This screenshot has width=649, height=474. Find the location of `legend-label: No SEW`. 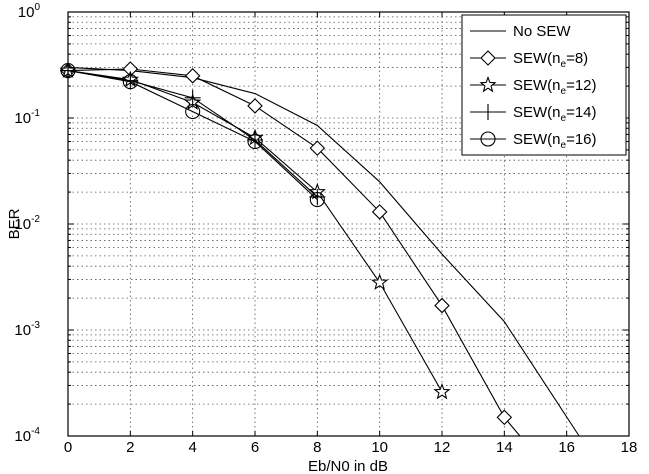

legend-label: No SEW is located at coordinates (542, 31).